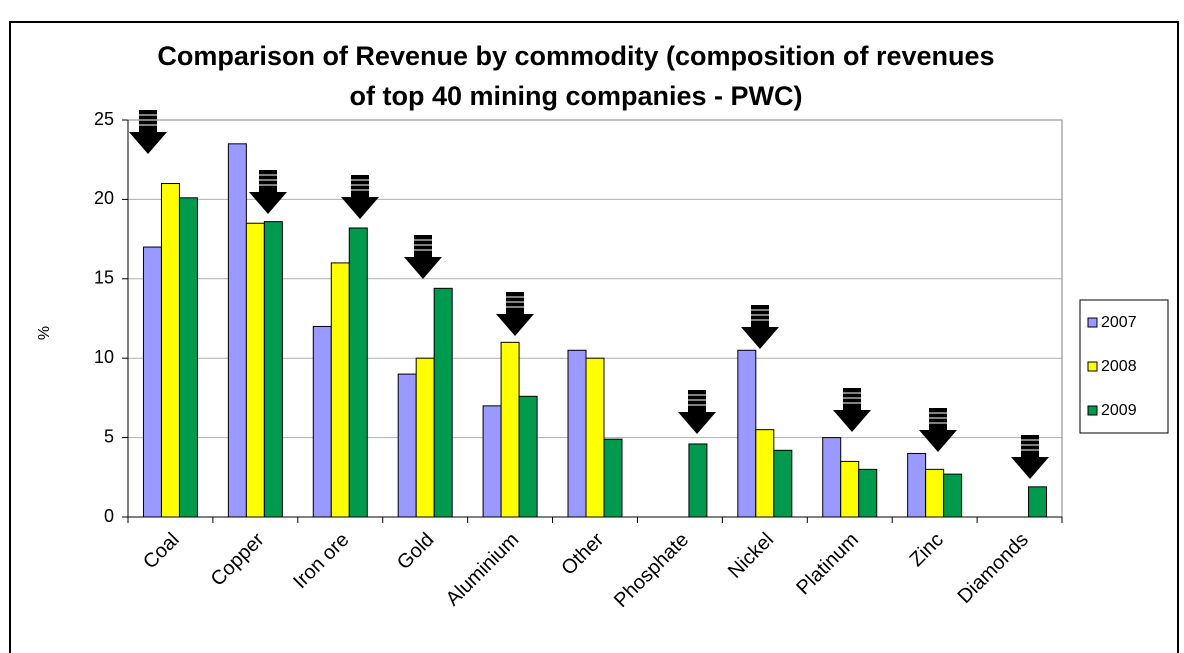  What do you see at coordinates (483, 570) in the screenshot?
I see `x-tick-label: Aluminium` at bounding box center [483, 570].